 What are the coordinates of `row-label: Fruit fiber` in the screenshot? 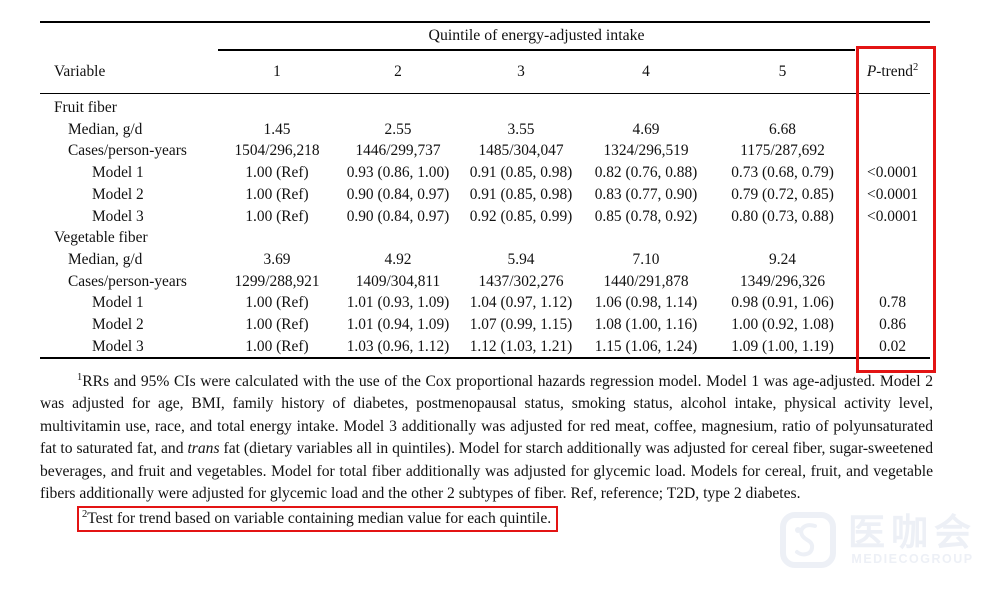 It's located at (85, 107).